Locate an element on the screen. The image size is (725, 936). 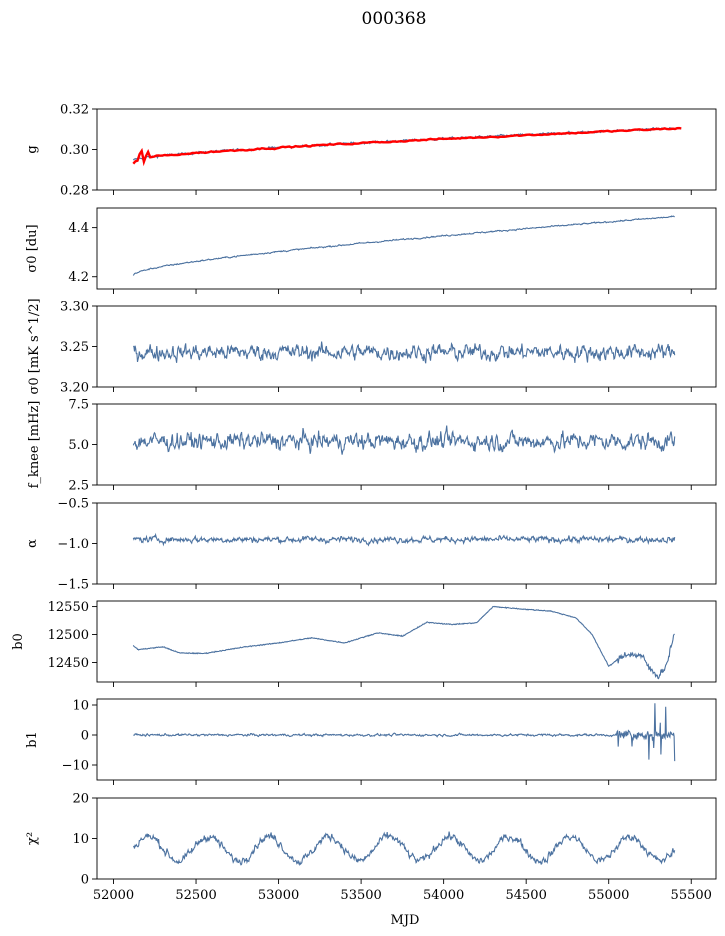
y-tick-label: −10 is located at coordinates (75, 766).